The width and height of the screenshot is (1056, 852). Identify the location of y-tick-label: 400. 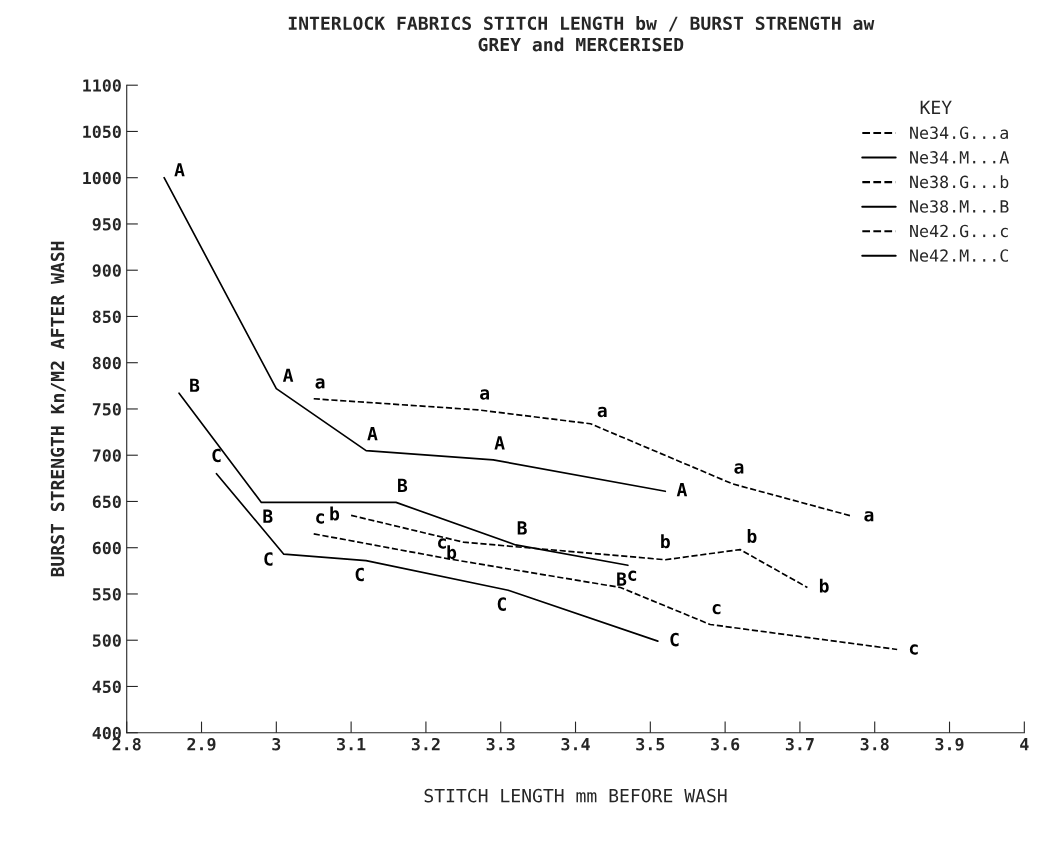
(106, 733).